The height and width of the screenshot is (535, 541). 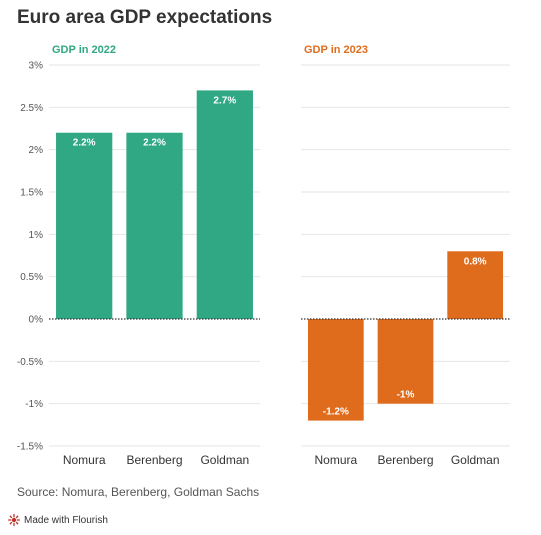 I want to click on flourish-credit: Made with Flourish, so click(x=58, y=520).